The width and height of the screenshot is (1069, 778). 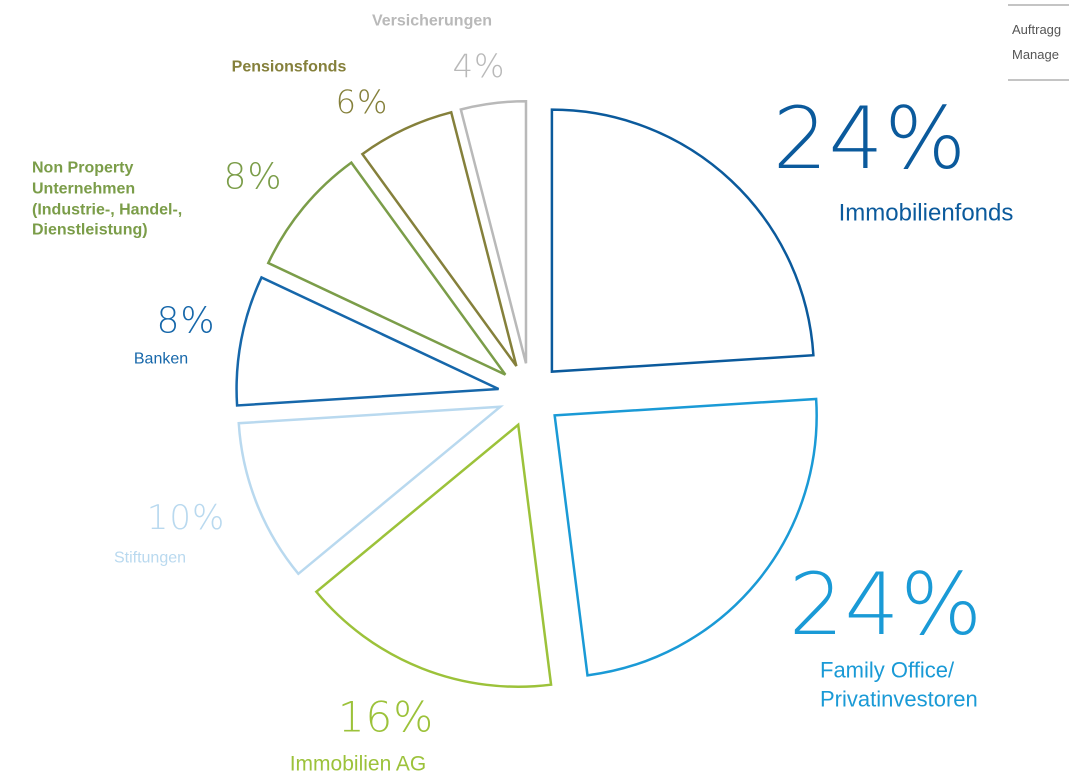 I want to click on category-label: Pensionsfonds, so click(x=289, y=67).